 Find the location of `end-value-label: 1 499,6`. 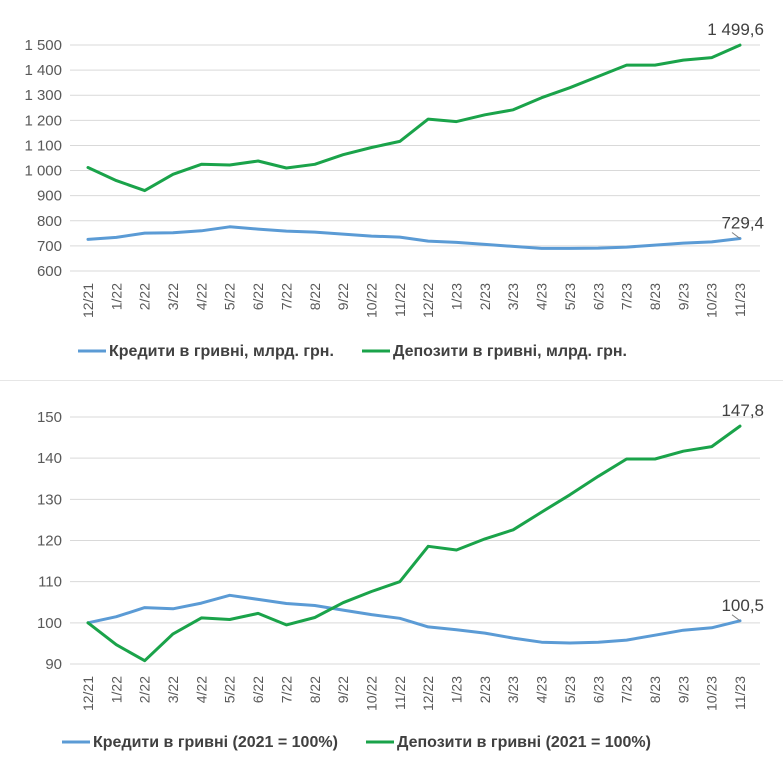

end-value-label: 1 499,6 is located at coordinates (735, 29).